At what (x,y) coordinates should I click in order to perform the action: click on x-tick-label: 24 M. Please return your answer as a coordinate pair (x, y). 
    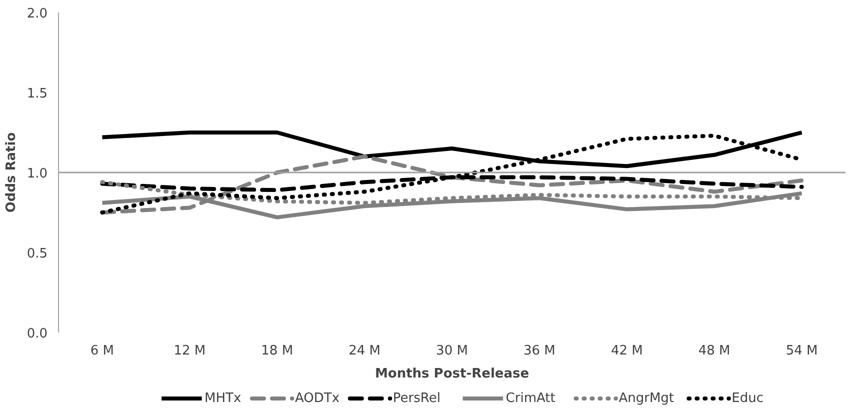
    Looking at the image, I should click on (364, 351).